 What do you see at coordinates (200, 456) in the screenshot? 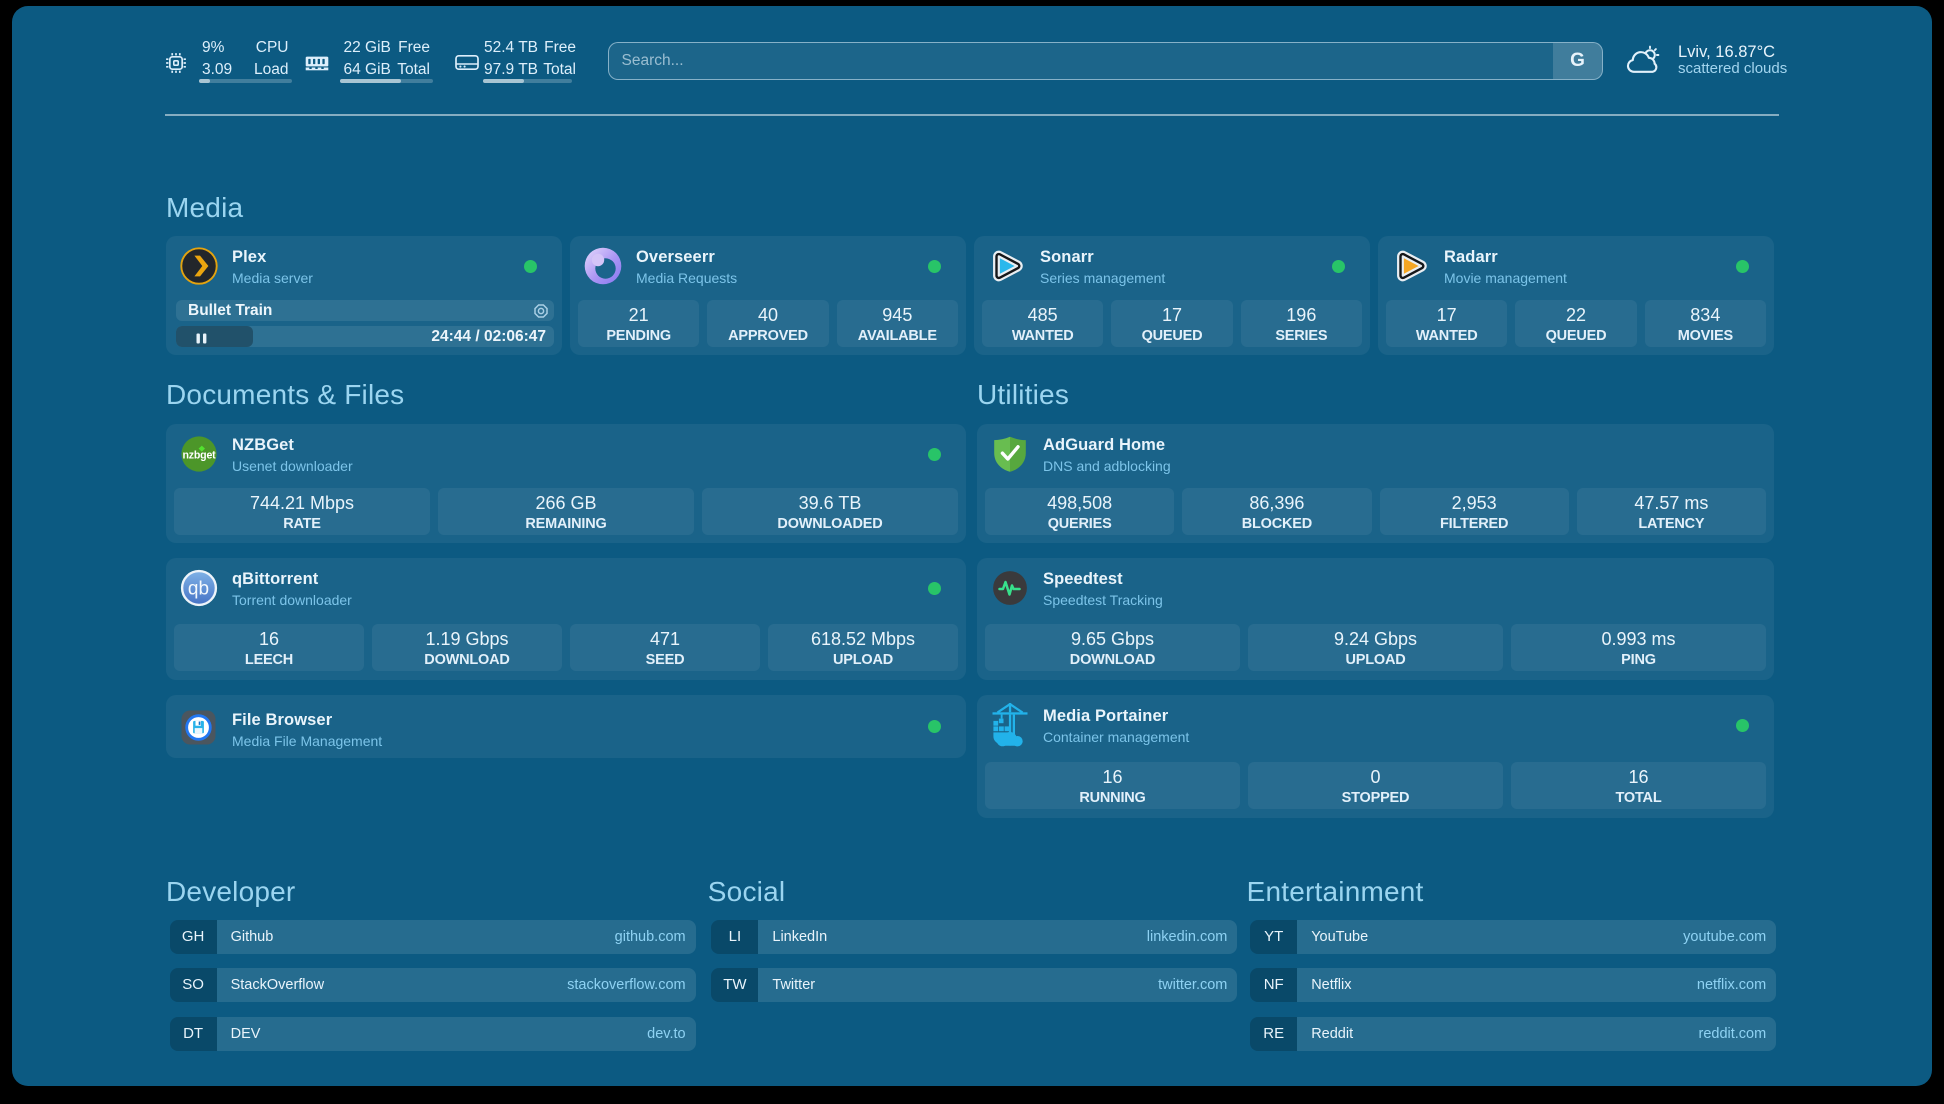
I see `svg-text: nzbget` at bounding box center [200, 456].